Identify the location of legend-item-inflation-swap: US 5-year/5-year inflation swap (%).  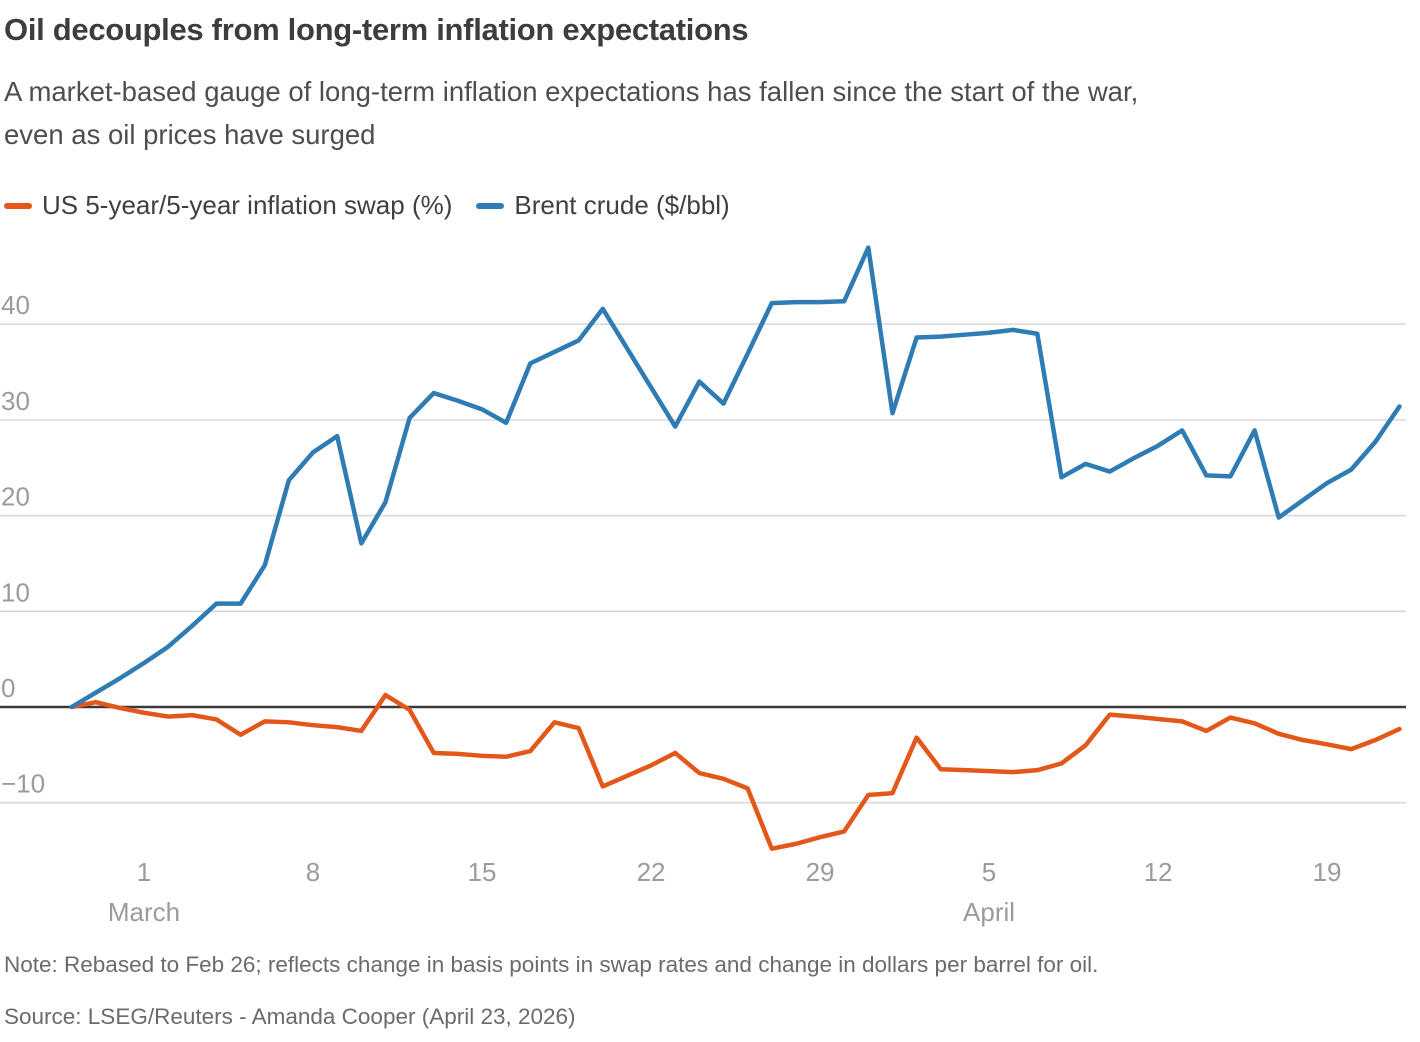
(228, 205).